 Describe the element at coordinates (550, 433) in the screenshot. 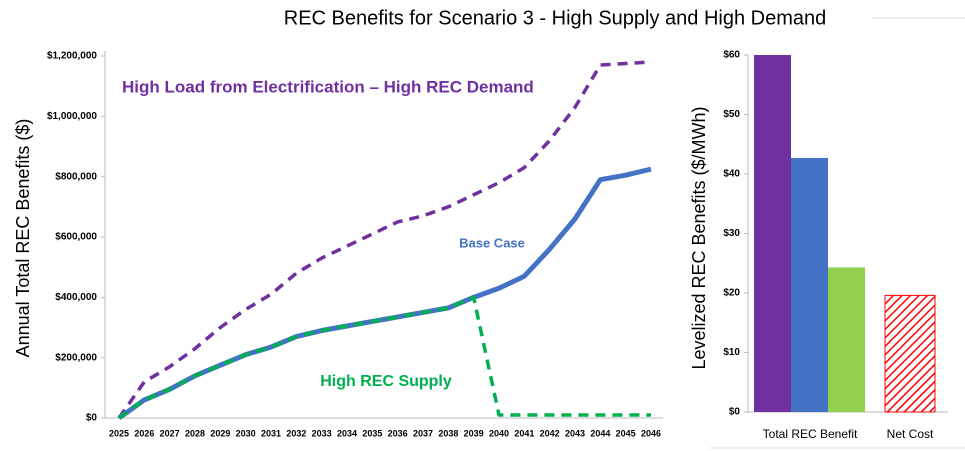

I see `x-tick-label: 2042` at that location.